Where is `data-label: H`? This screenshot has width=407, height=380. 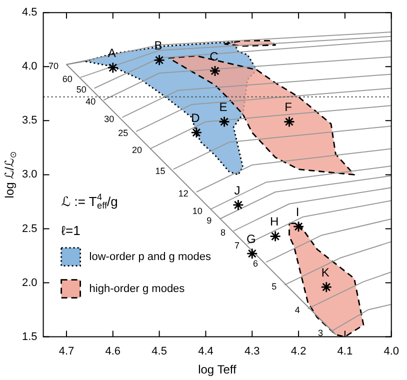
data-label: H is located at coordinates (274, 221).